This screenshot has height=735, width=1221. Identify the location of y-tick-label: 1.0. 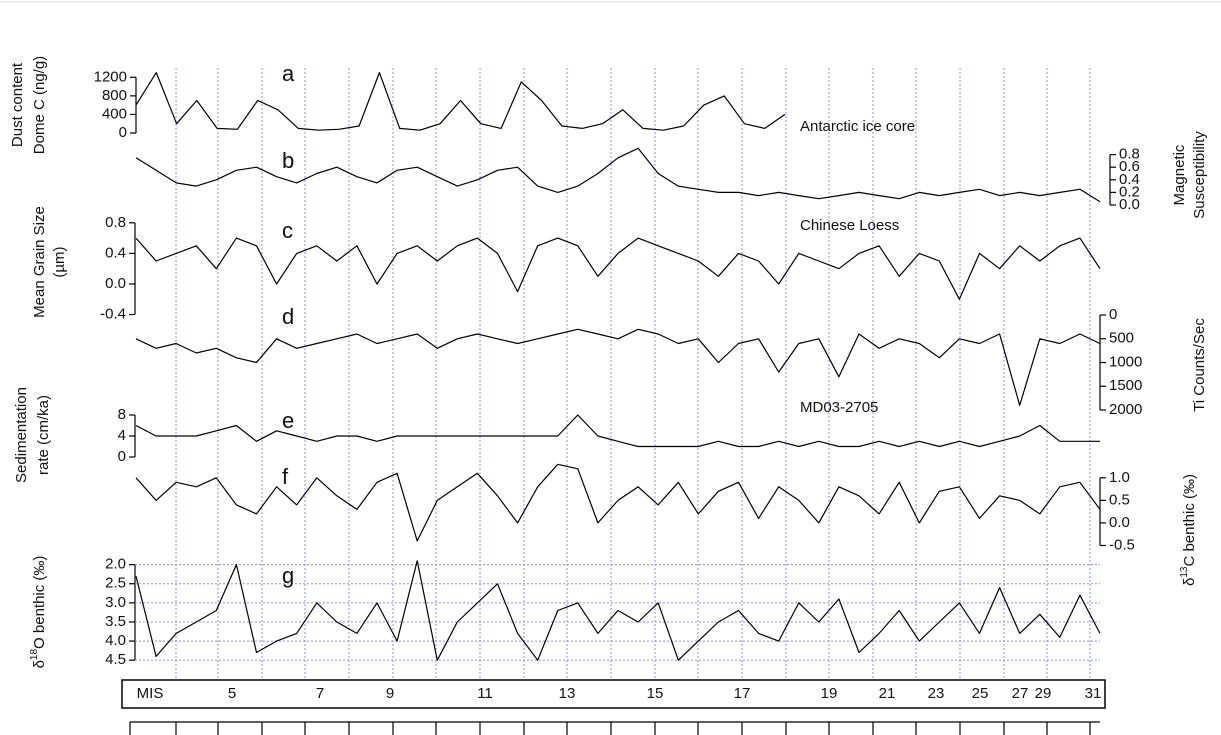
(1119, 477).